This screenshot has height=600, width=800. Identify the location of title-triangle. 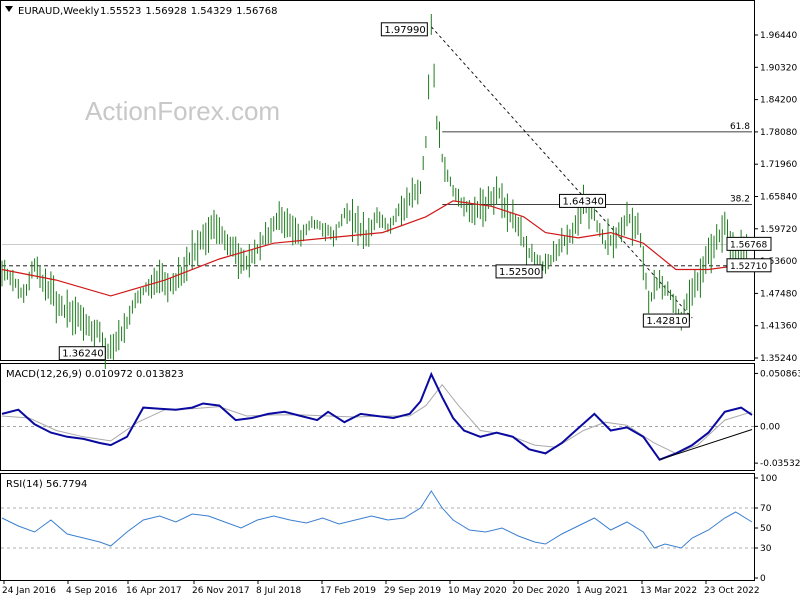
(9, 9).